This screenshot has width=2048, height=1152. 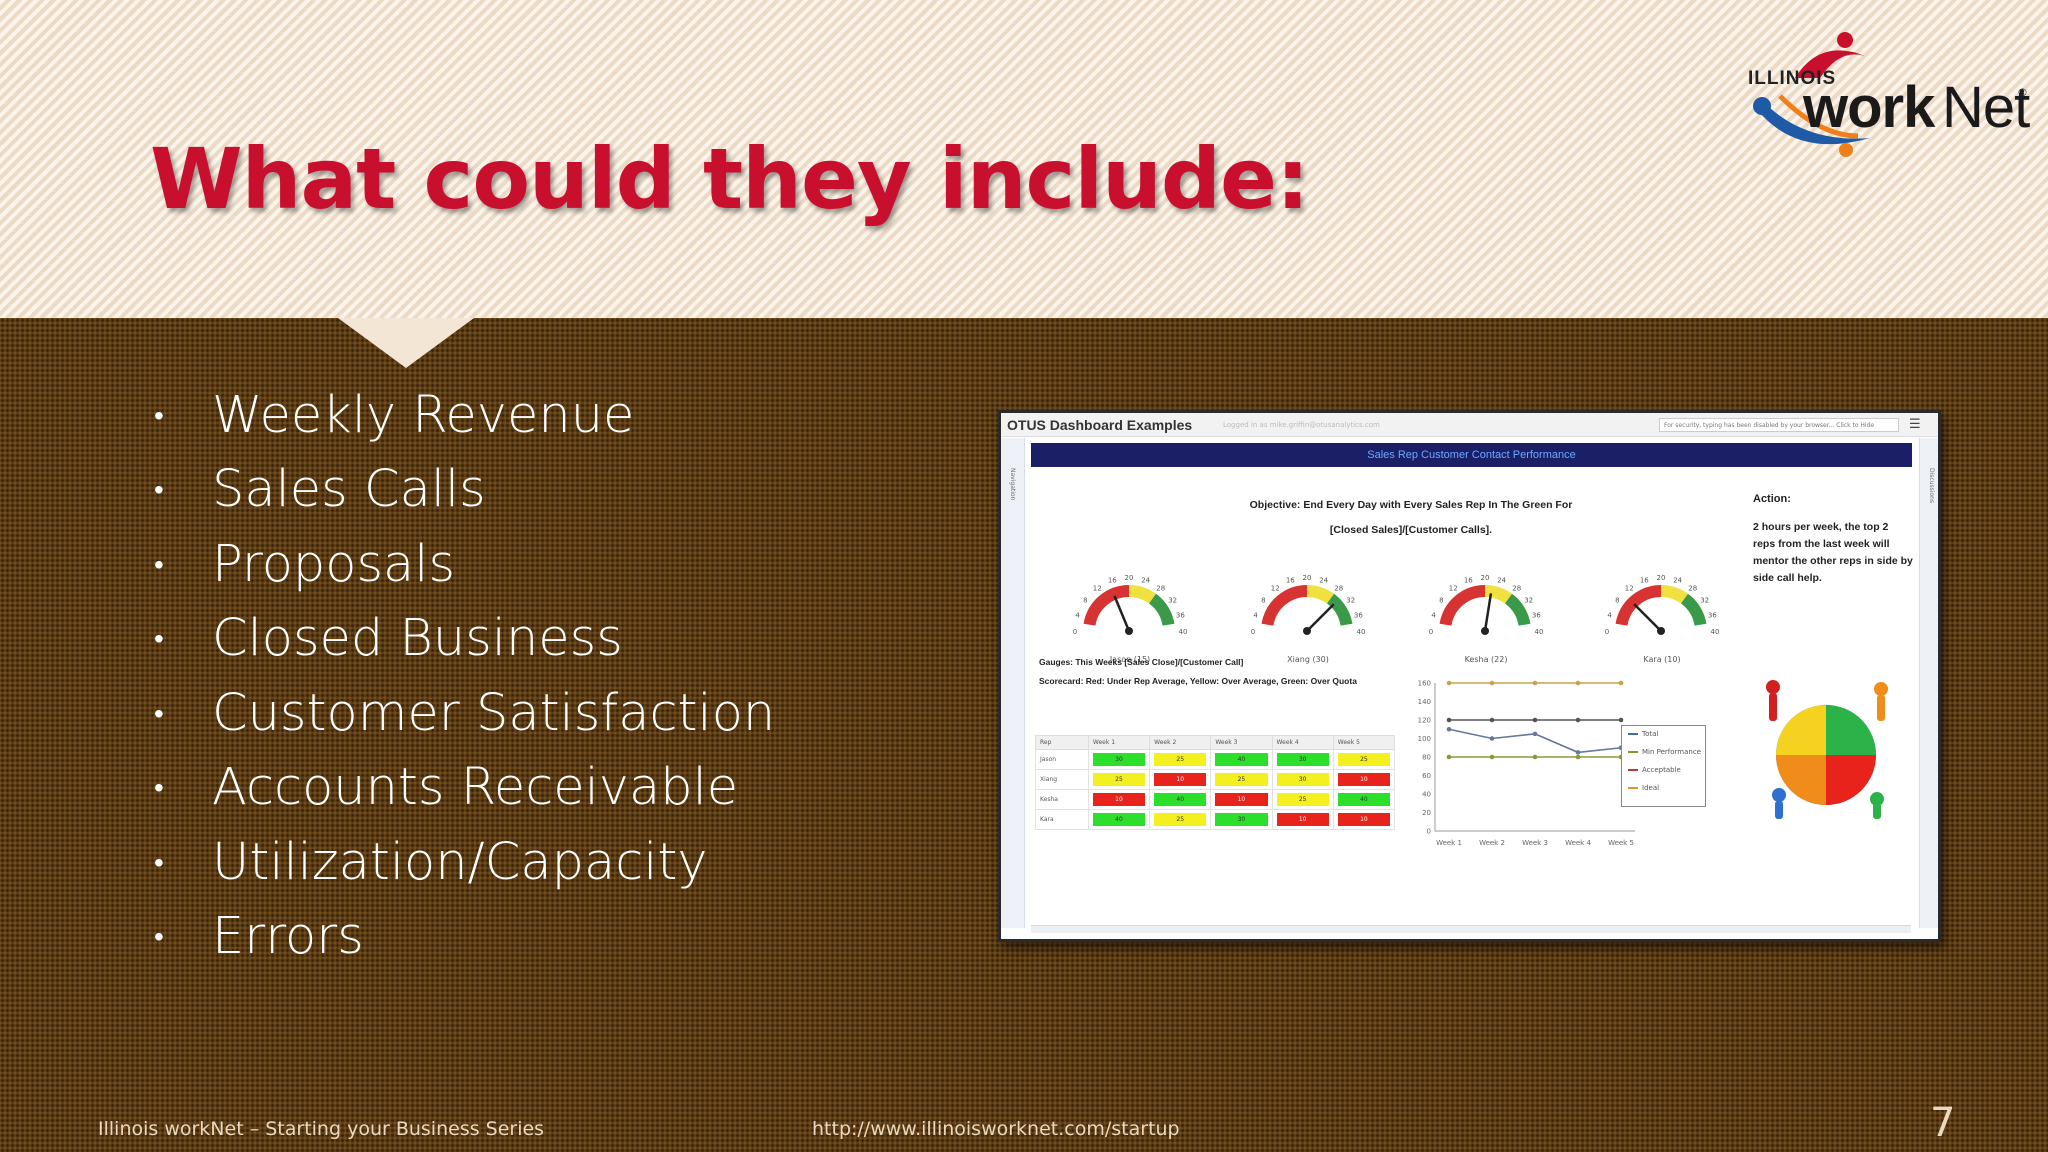 What do you see at coordinates (1650, 734) in the screenshot?
I see `legend-label: Total` at bounding box center [1650, 734].